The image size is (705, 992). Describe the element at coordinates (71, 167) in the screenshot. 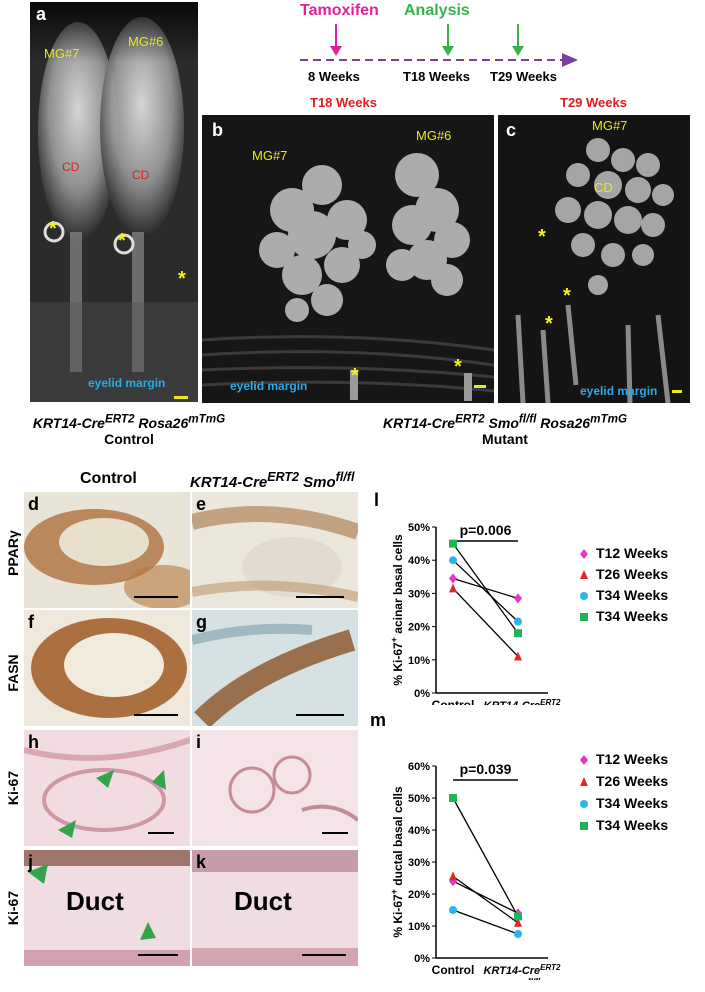

I see `panel-a-cd1: CD` at that location.